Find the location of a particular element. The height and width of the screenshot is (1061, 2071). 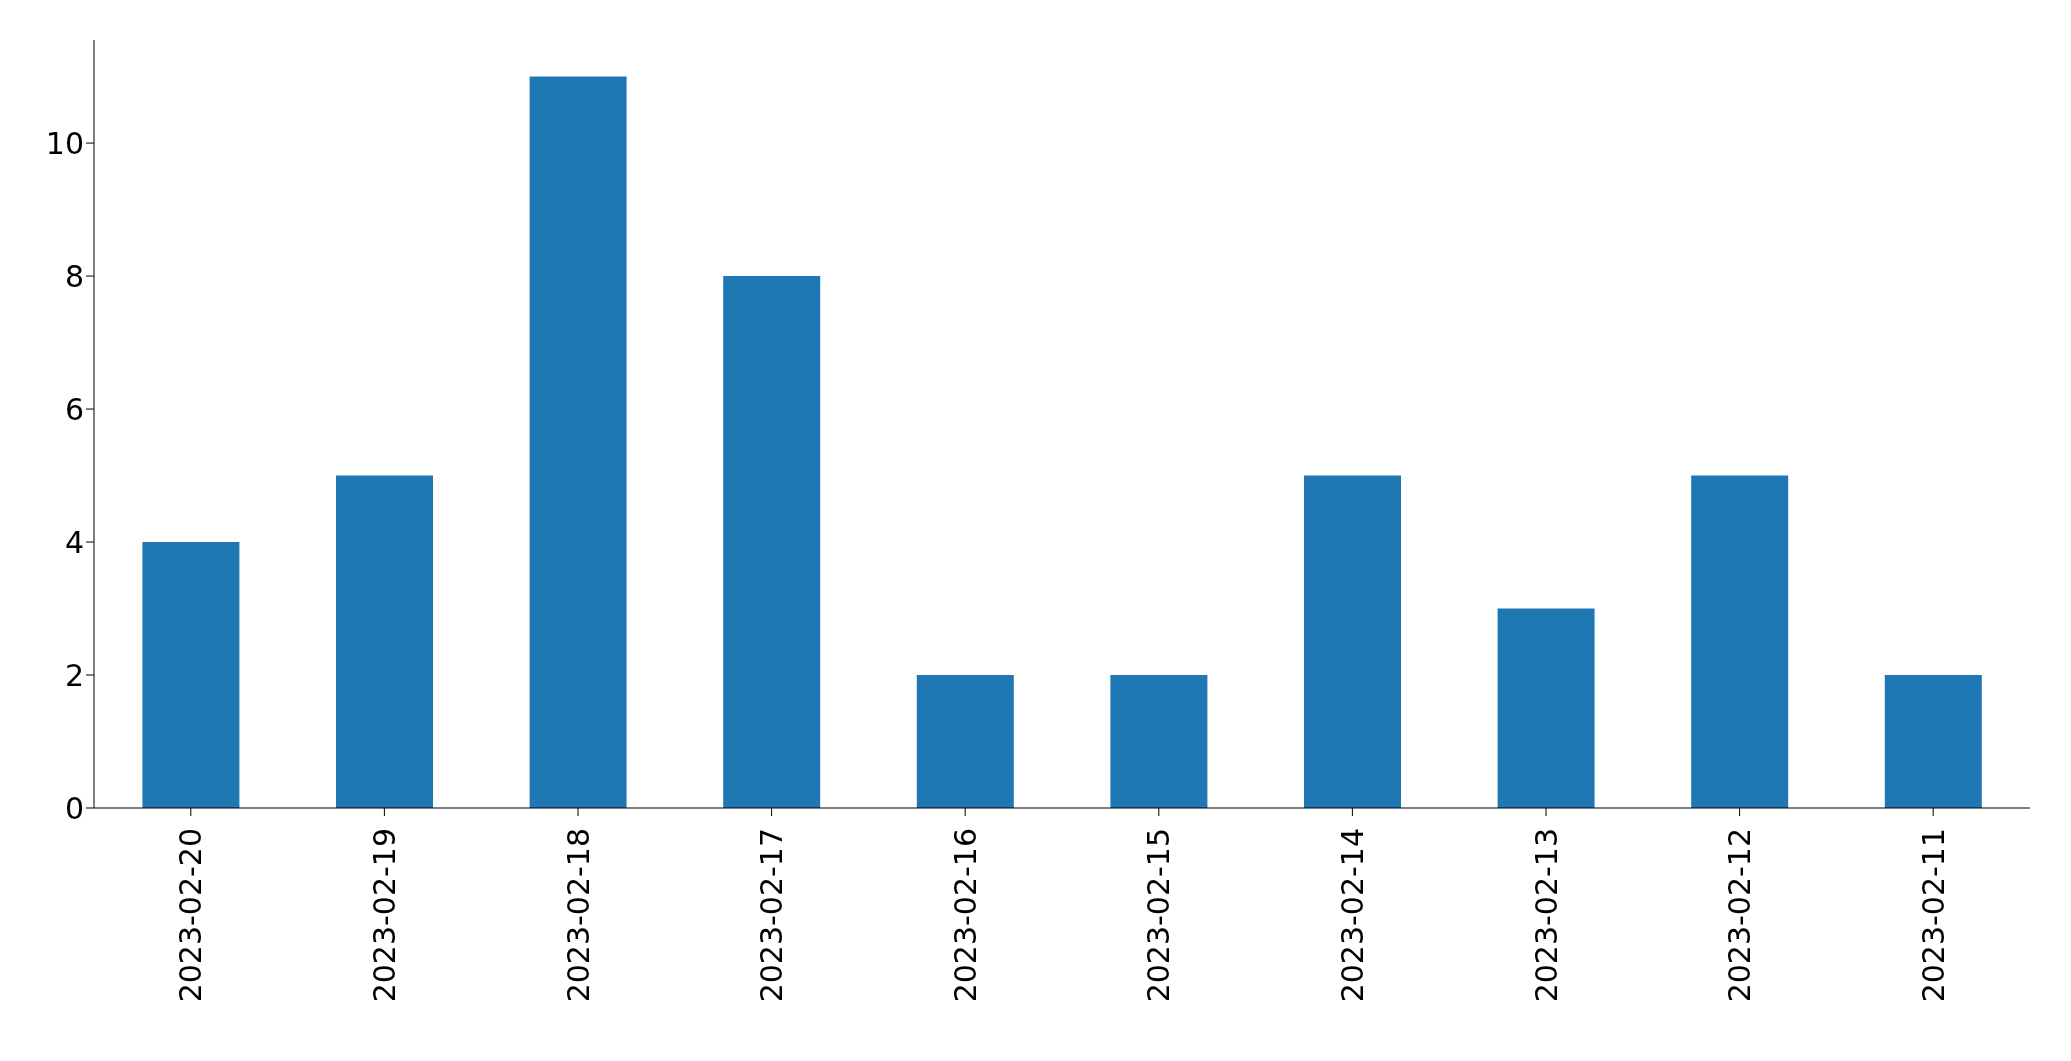

y-tick-label: 2 is located at coordinates (74, 675).